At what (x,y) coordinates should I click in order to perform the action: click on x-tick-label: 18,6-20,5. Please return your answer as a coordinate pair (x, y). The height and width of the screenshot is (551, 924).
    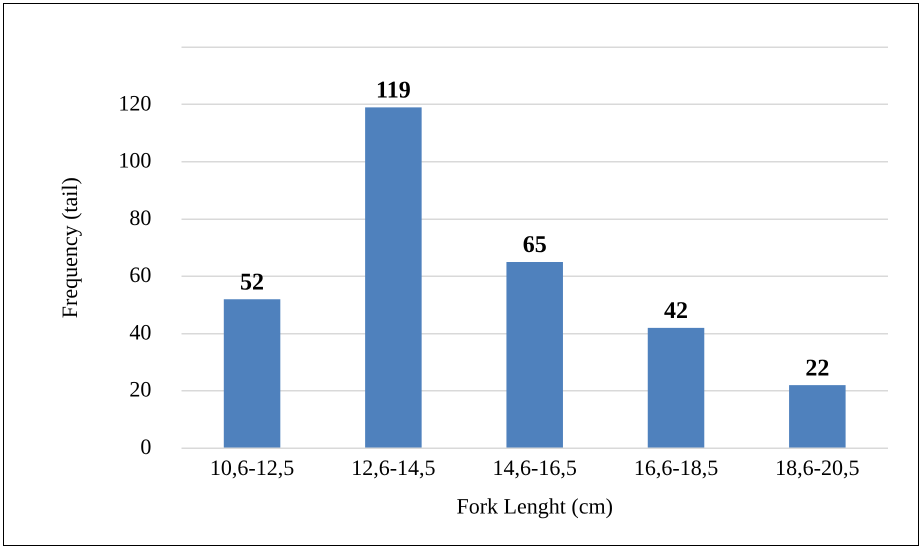
    Looking at the image, I should click on (817, 467).